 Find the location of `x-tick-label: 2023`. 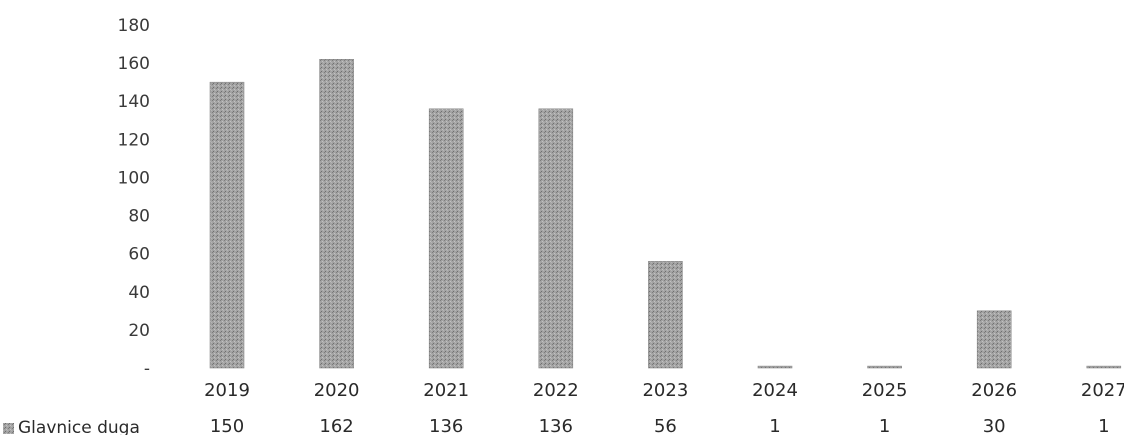

x-tick-label: 2023 is located at coordinates (665, 390).